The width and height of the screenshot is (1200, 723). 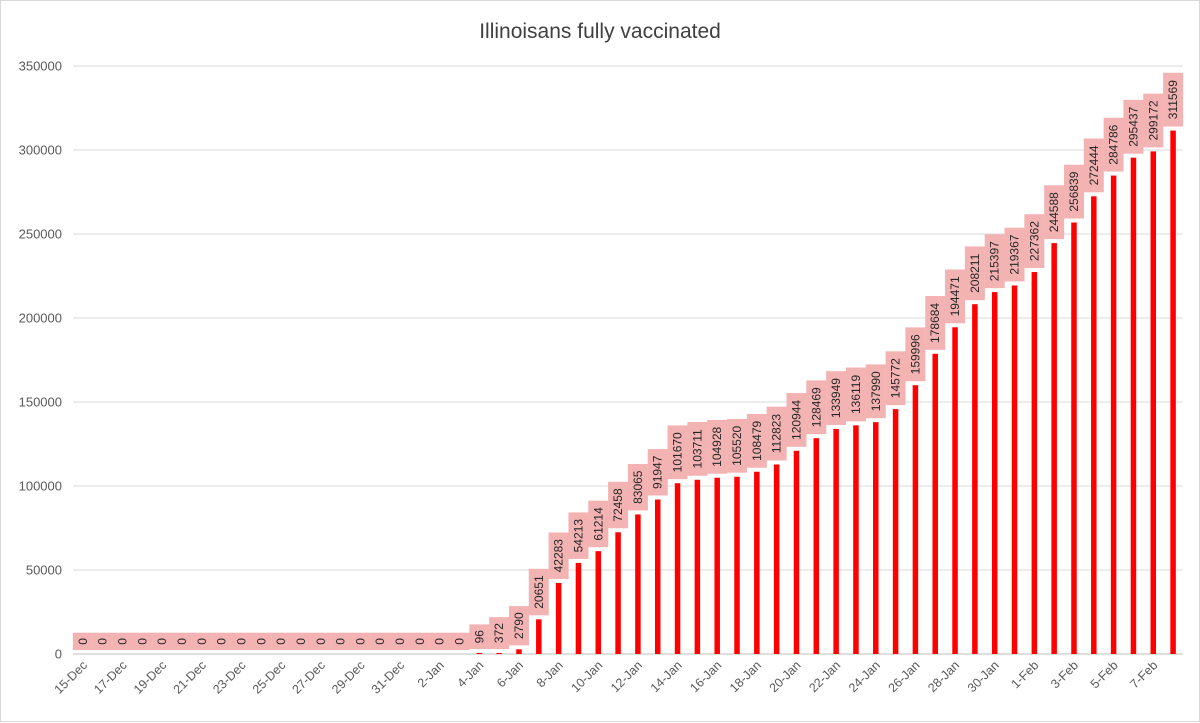 I want to click on data-label-text: 244588, so click(x=1054, y=212).